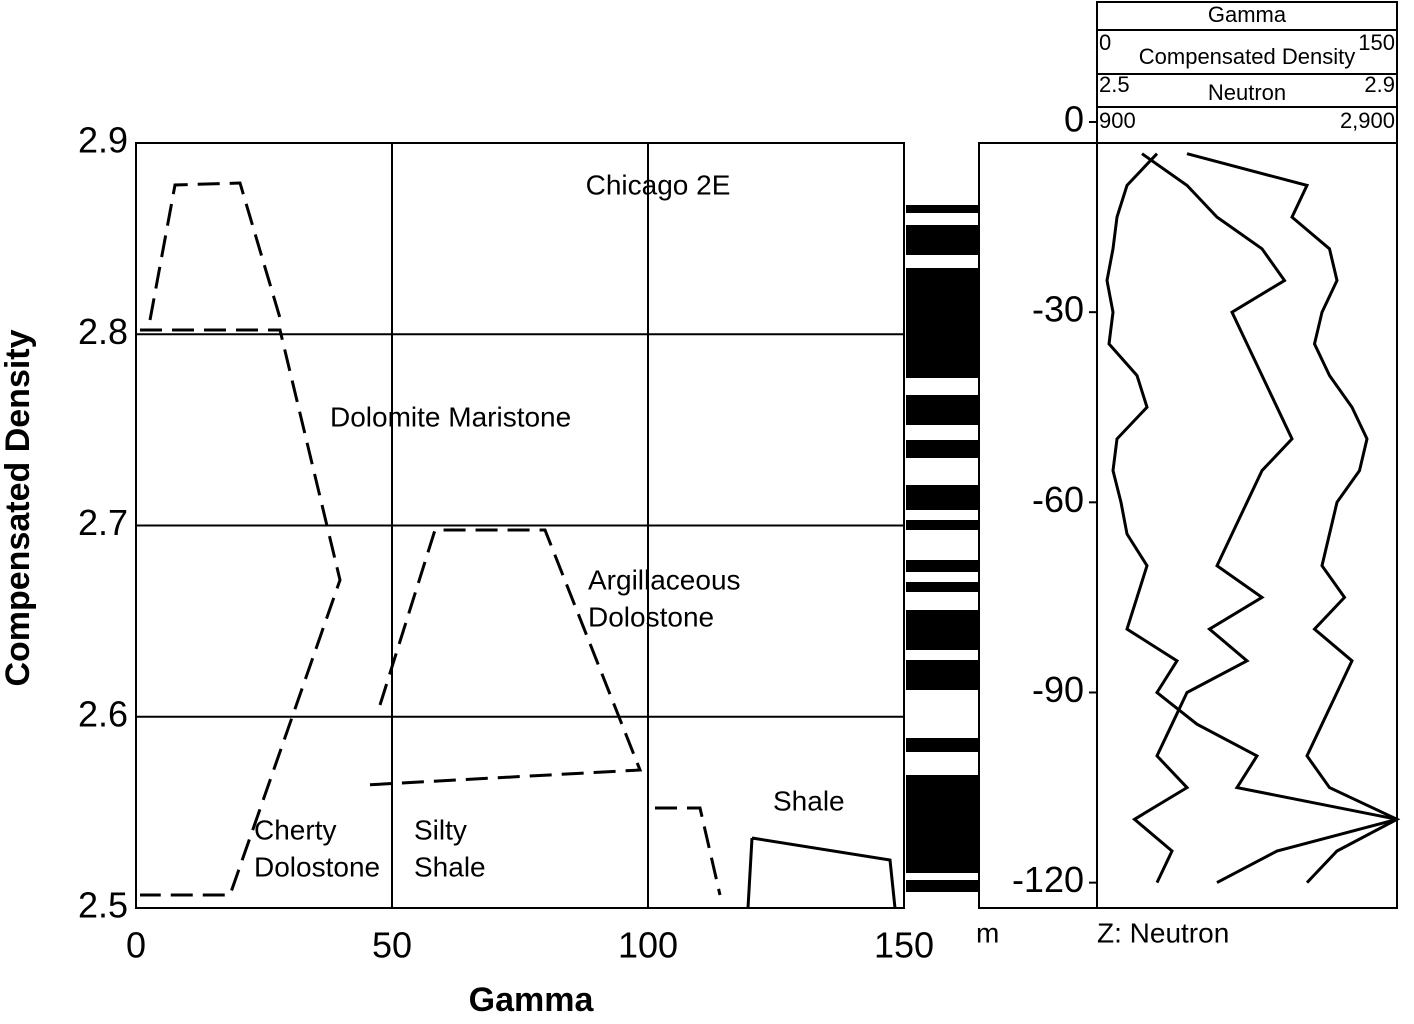 Image resolution: width=1414 pixels, height=1024 pixels. Describe the element at coordinates (1114, 84) in the screenshot. I see `x-tick-label: 2.5` at that location.